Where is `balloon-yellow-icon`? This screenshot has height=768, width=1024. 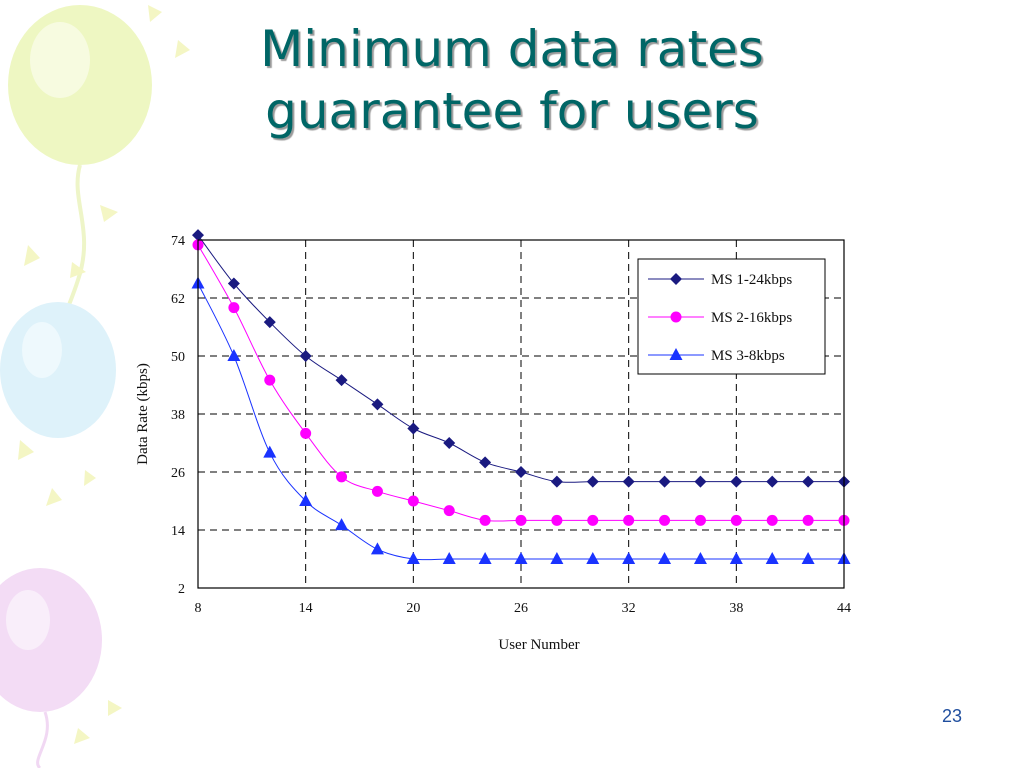 balloon-yellow-icon is located at coordinates (80, 213).